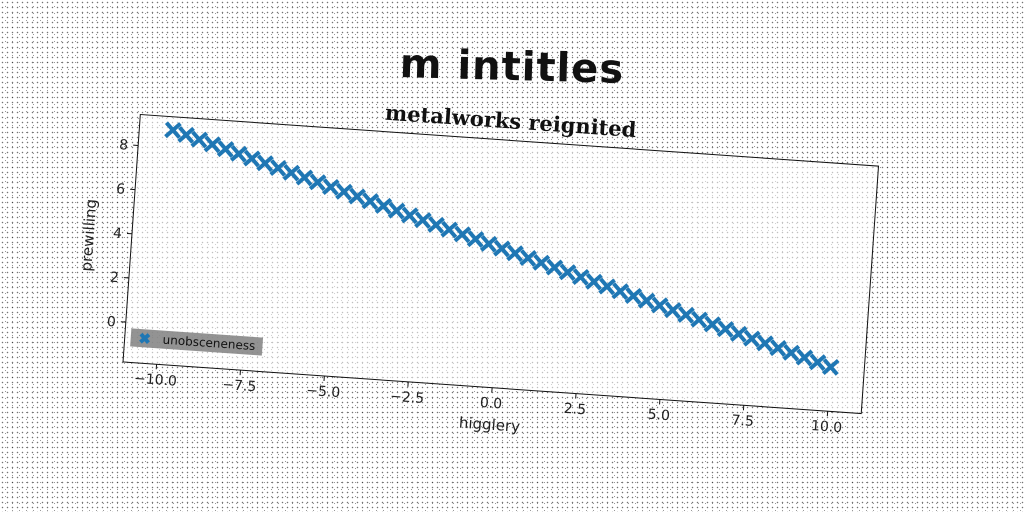  What do you see at coordinates (114, 278) in the screenshot?
I see `y-tick-label: 2` at bounding box center [114, 278].